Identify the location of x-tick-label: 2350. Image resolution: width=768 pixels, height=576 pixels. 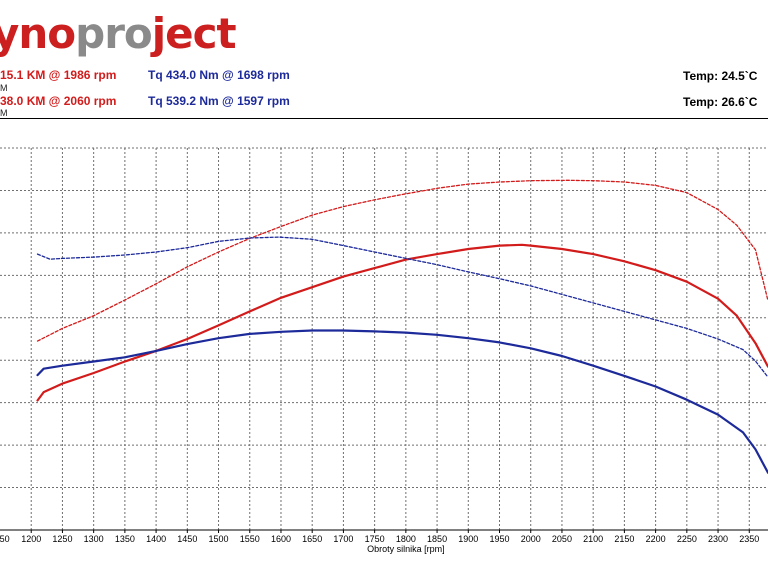
(749, 539).